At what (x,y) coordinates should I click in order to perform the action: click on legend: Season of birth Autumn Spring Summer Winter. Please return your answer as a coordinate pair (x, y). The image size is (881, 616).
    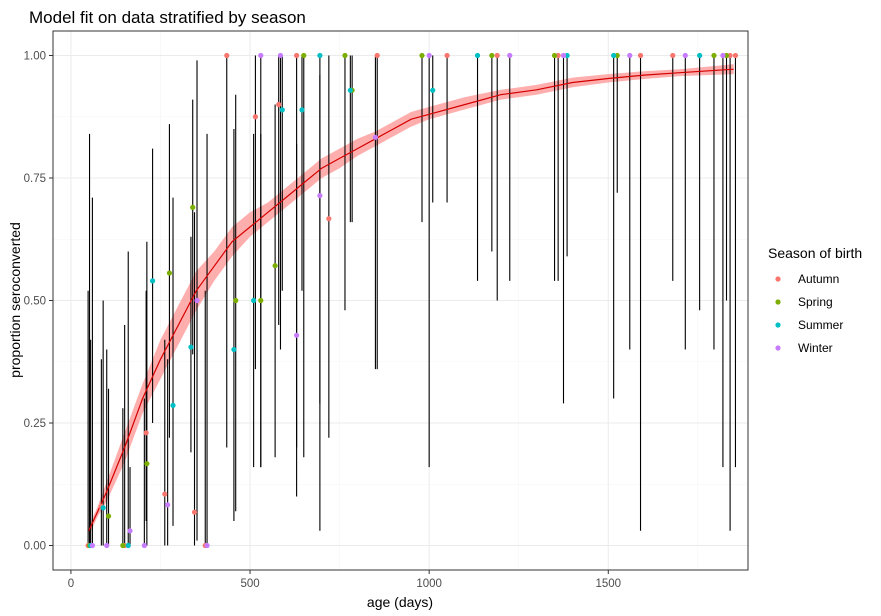
    Looking at the image, I should click on (815, 300).